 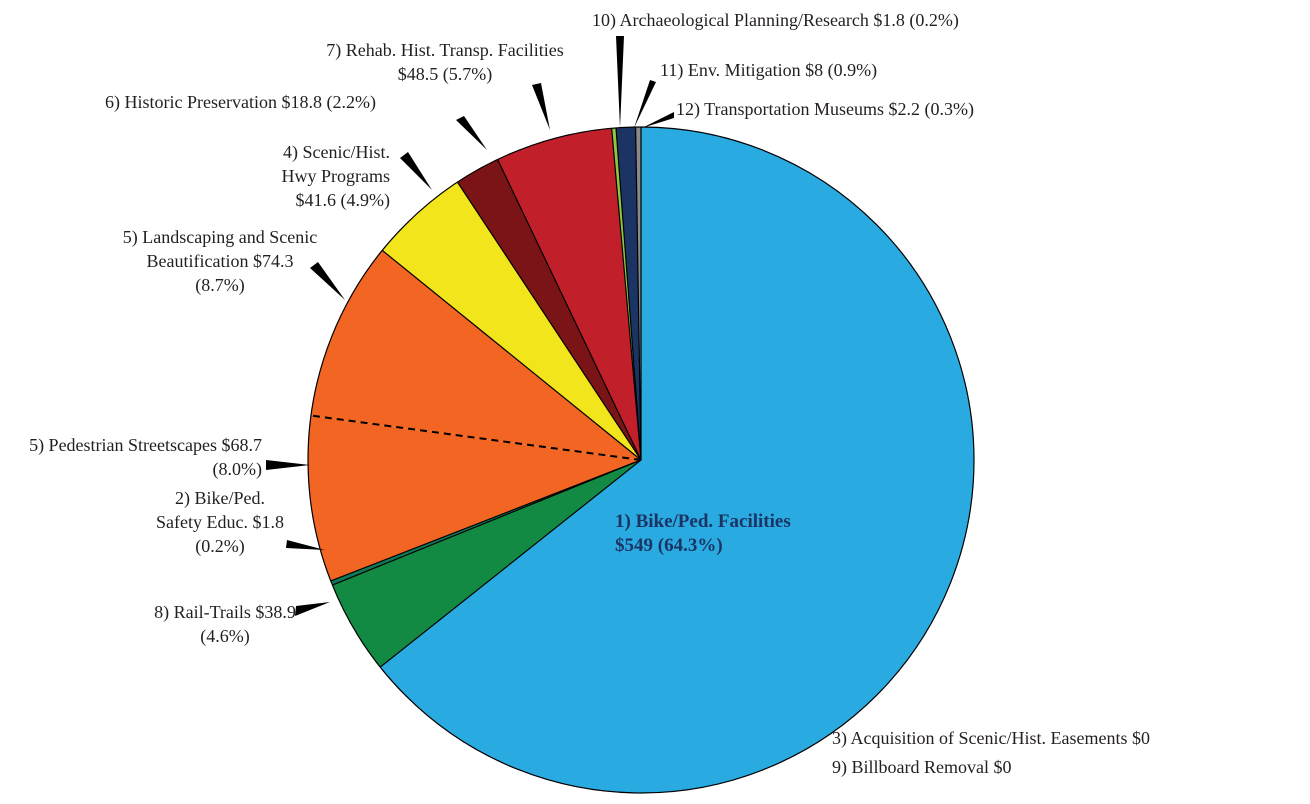 What do you see at coordinates (780, 109) in the screenshot?
I see `slice-name: 12) Transportation Museums` at bounding box center [780, 109].